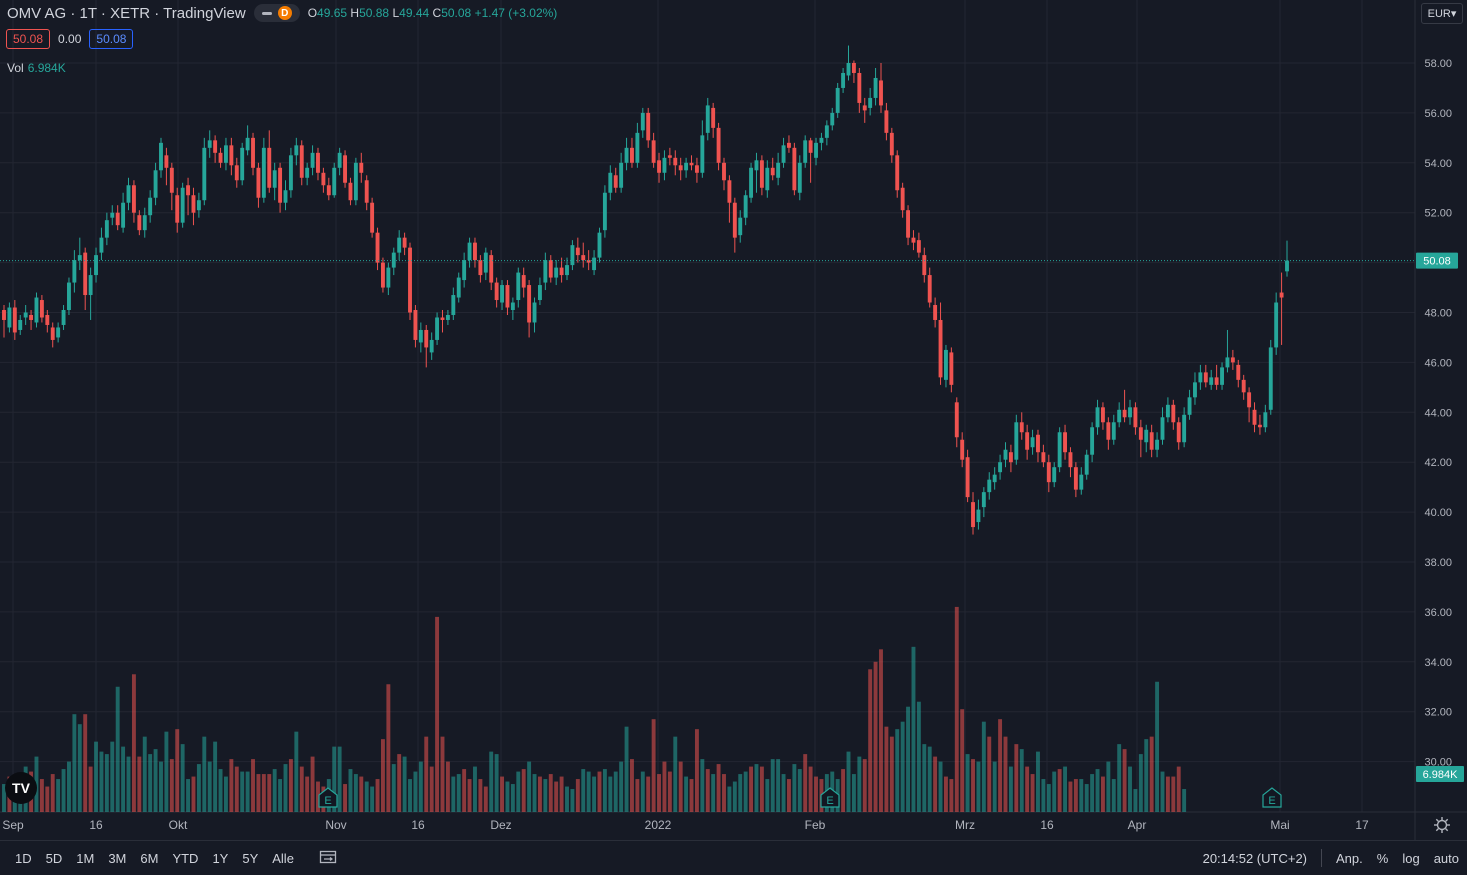 The image size is (1467, 875). I want to click on volume-badge, so click(1440, 774).